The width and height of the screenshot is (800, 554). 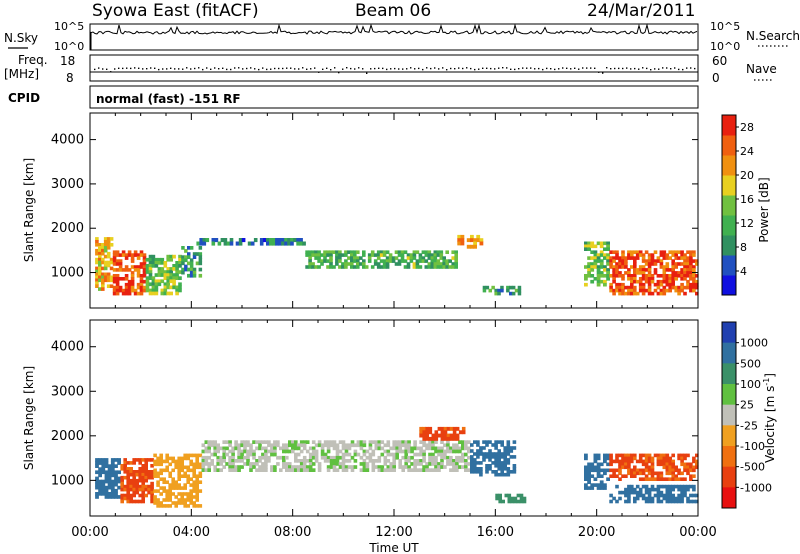 I want to click on colorbar-tick-label: -1000, so click(x=756, y=487).